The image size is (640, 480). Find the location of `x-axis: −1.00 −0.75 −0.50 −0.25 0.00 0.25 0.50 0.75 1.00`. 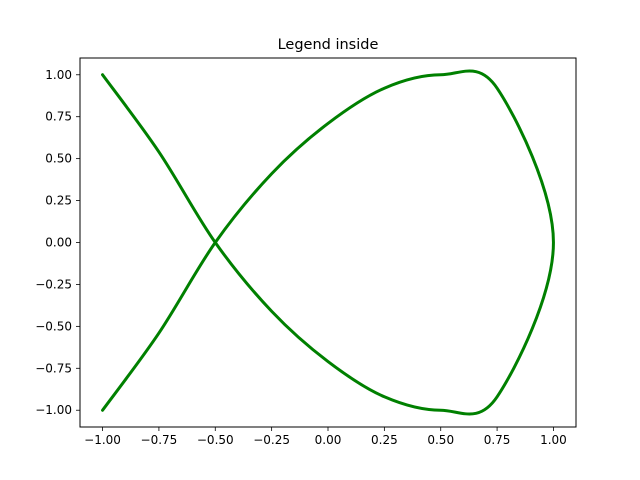

x-axis: −1.00 −0.75 −0.50 −0.25 0.00 0.25 0.50 0.75 1.00 is located at coordinates (325, 437).